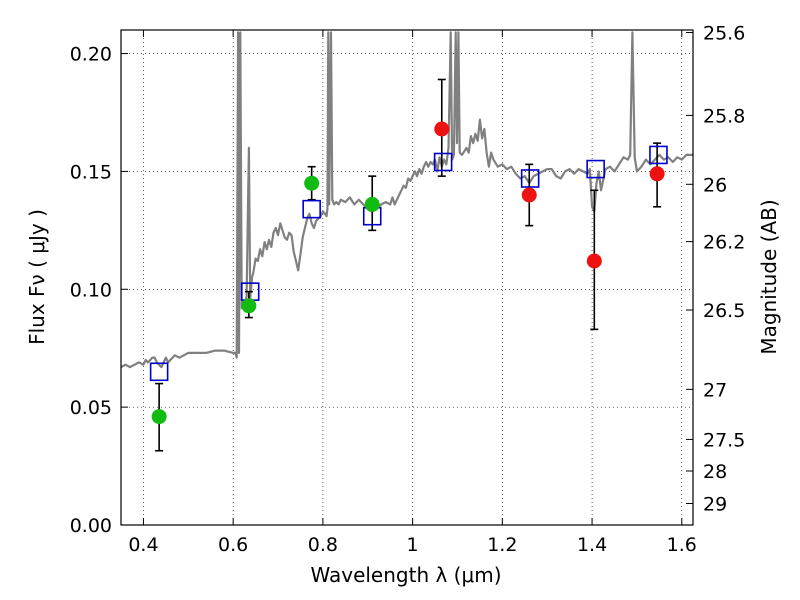  What do you see at coordinates (502, 545) in the screenshot?
I see `x-tick-label: 1.2` at bounding box center [502, 545].